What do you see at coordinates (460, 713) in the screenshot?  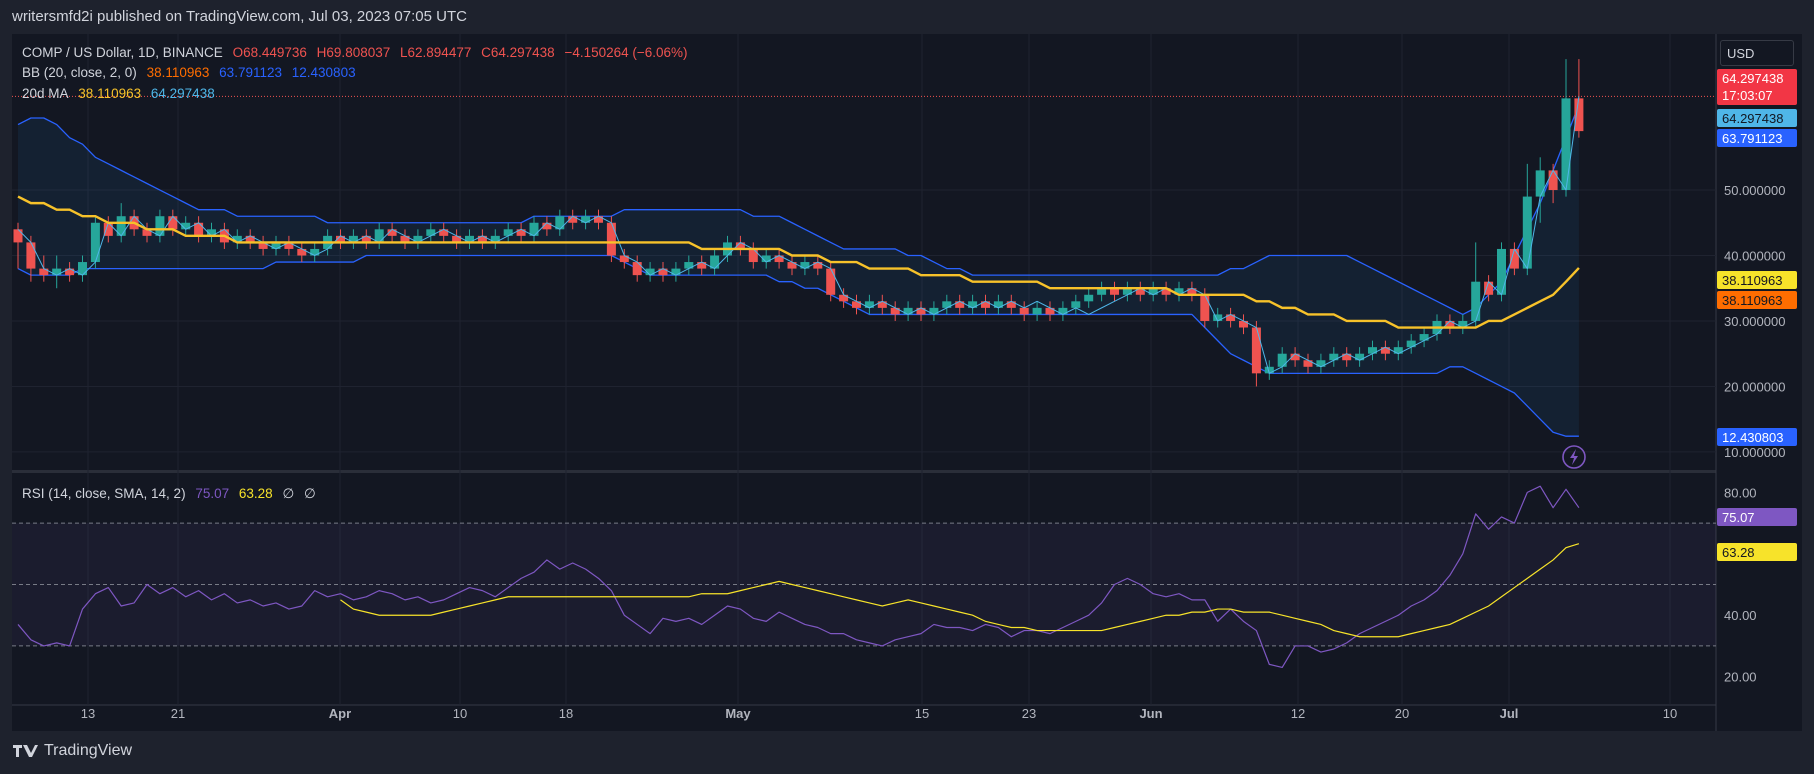 I see `x-tick-label: 10` at bounding box center [460, 713].